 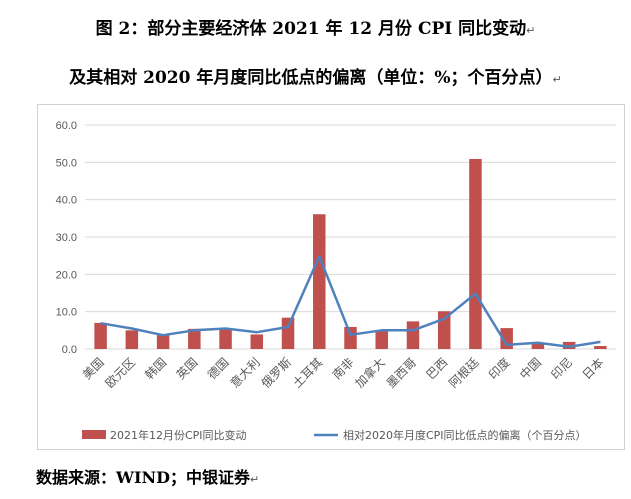 What do you see at coordinates (569, 345) in the screenshot?
I see `bar-印尼` at bounding box center [569, 345].